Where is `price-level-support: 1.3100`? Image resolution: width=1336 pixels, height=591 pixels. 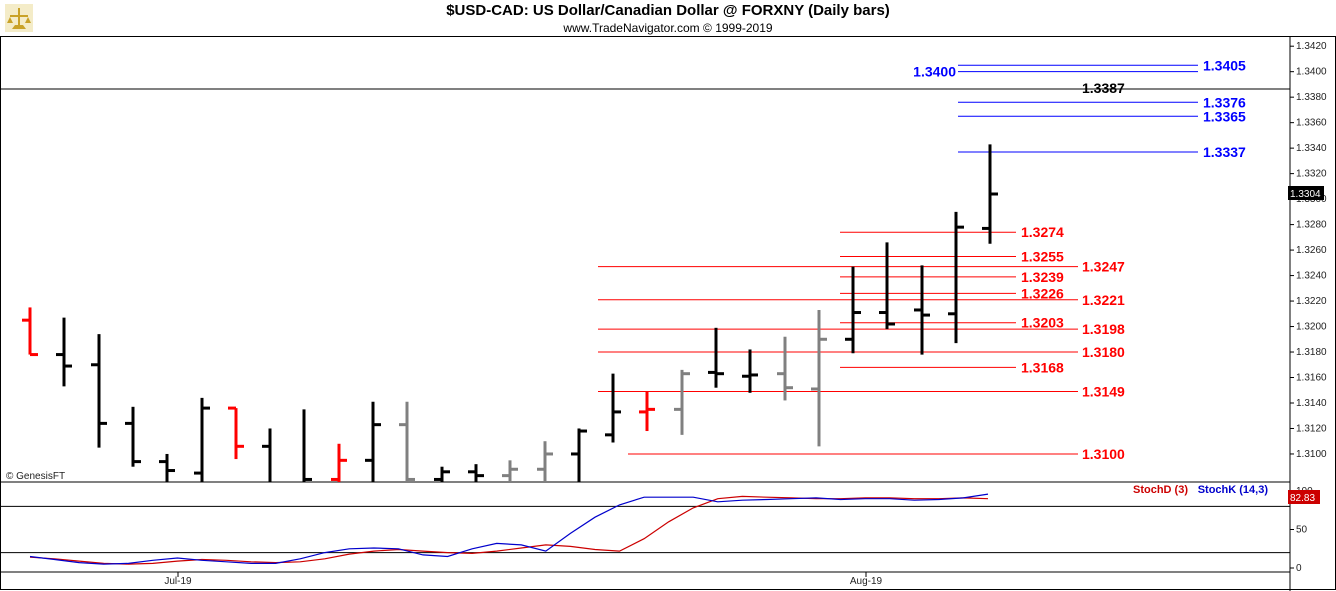 price-level-support: 1.3100 is located at coordinates (876, 454).